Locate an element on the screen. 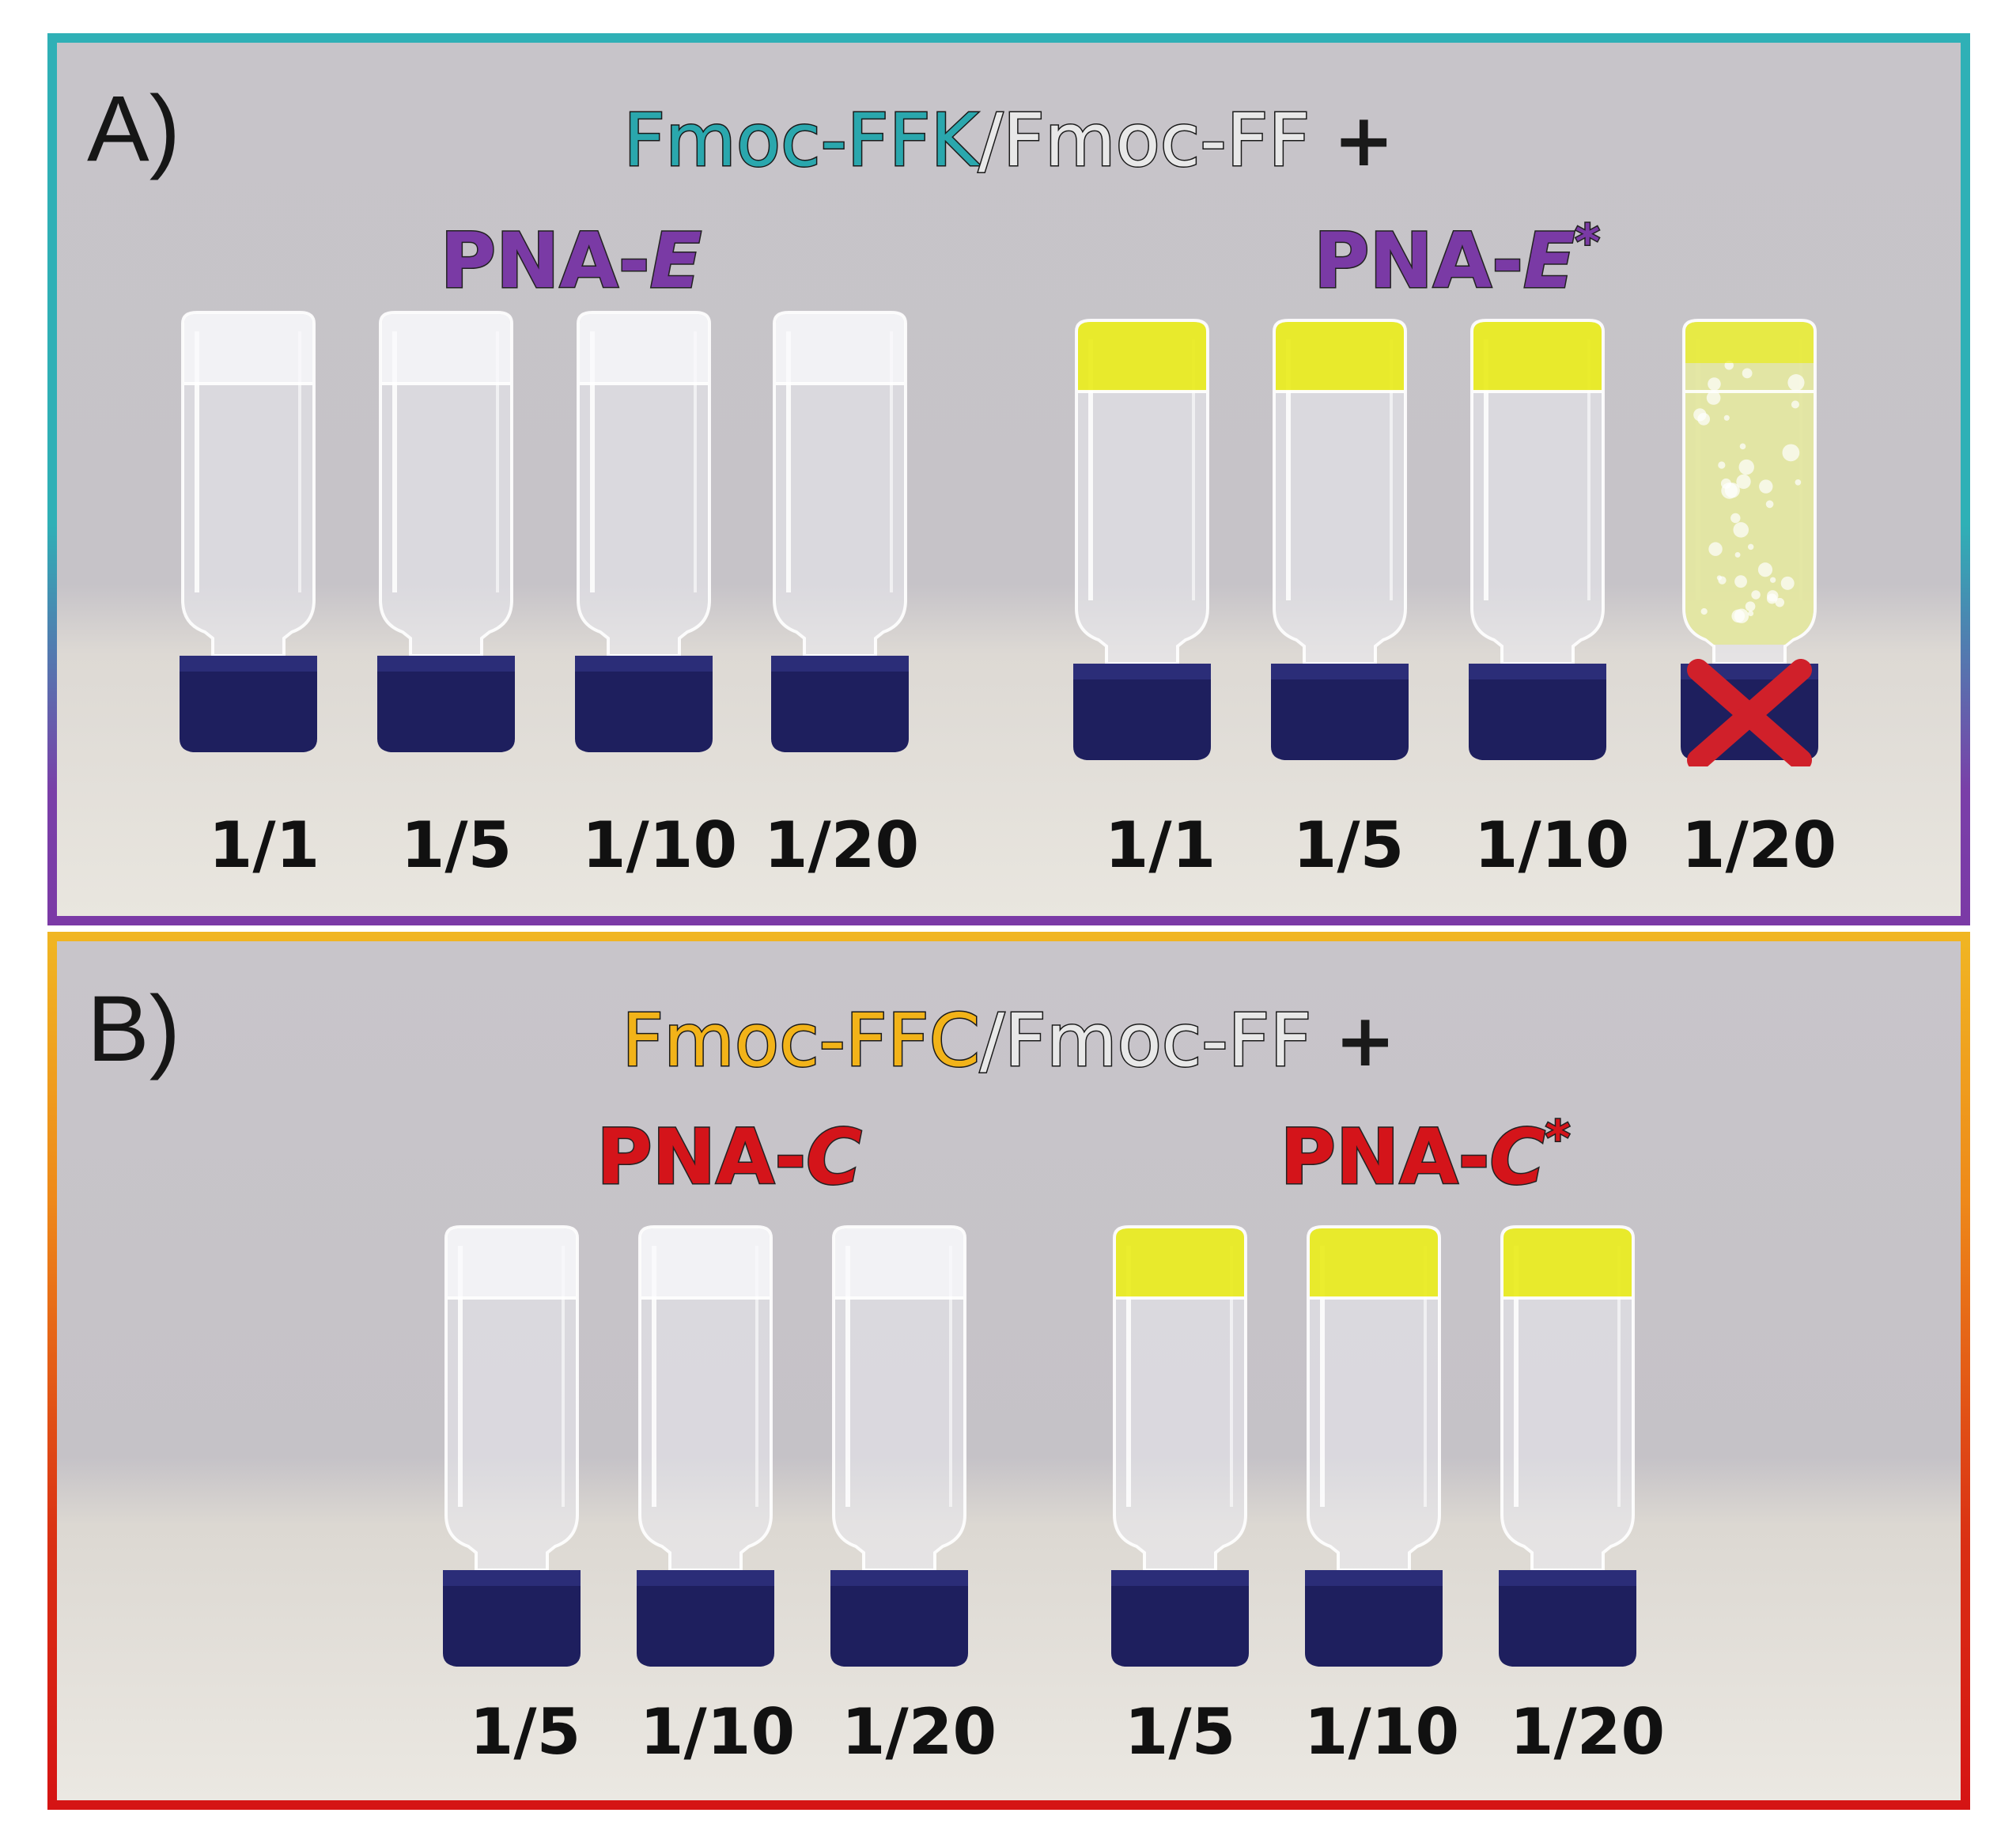  title-peptide: Fmoc-FFK is located at coordinates (800, 140).